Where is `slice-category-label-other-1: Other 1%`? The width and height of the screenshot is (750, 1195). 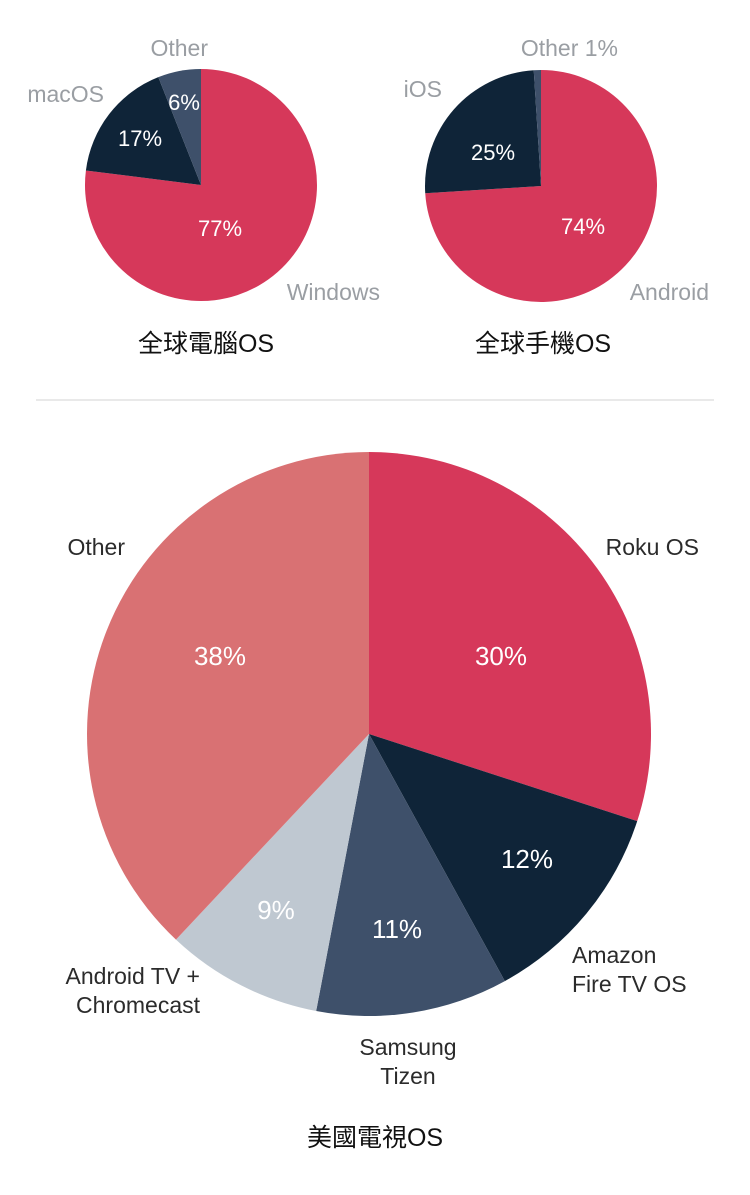
slice-category-label-other-1: Other 1% is located at coordinates (569, 48).